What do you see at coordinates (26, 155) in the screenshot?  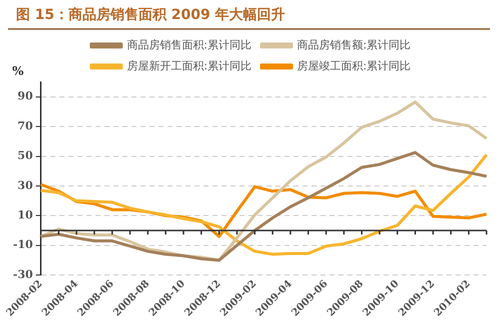 I see `y-tick-label: 50` at bounding box center [26, 155].